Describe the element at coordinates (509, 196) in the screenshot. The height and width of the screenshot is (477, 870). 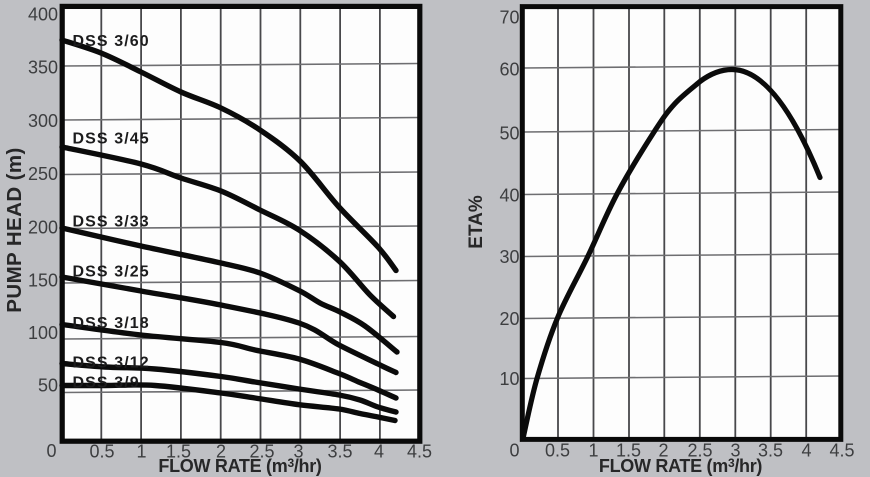
I see `svg-text: 40` at that location.